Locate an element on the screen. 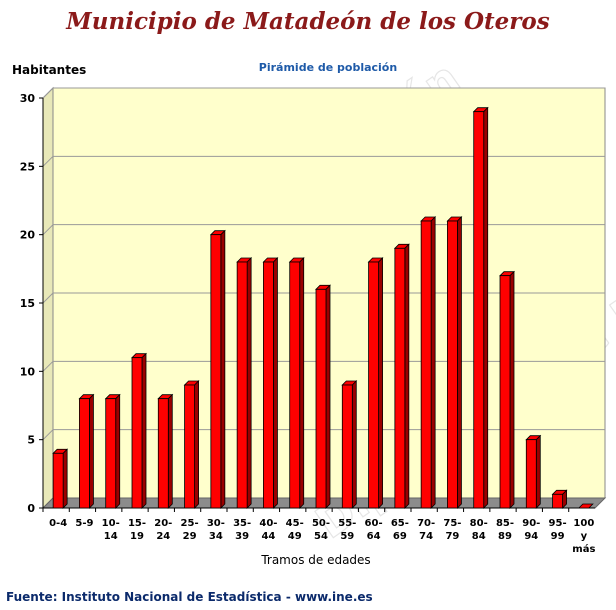 This screenshot has height=610, width=616. y-tick-label: 25 is located at coordinates (27, 166).